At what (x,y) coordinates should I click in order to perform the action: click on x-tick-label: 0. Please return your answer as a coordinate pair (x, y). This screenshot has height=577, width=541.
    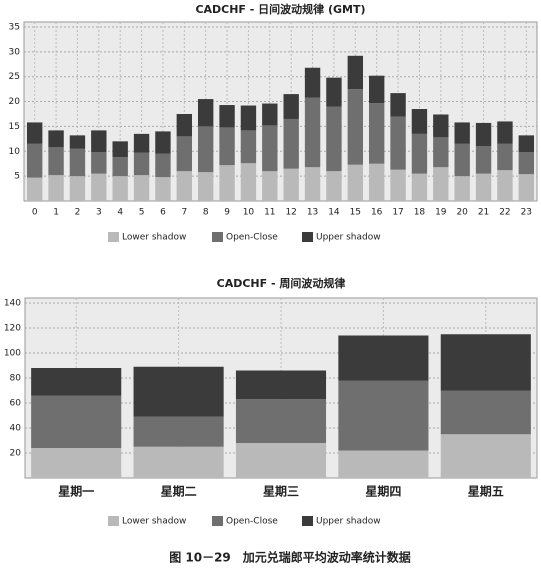
    Looking at the image, I should click on (35, 213).